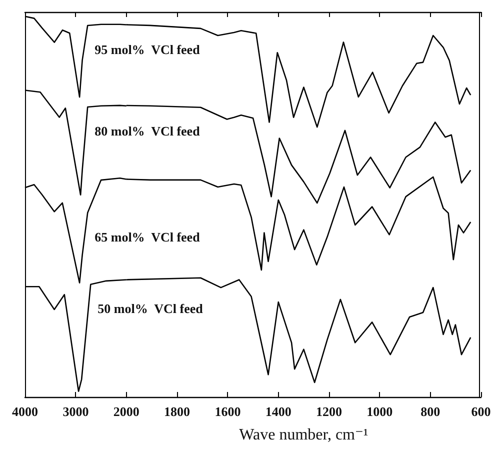  Describe the element at coordinates (75, 411) in the screenshot. I see `x-tick-label: 3000` at that location.